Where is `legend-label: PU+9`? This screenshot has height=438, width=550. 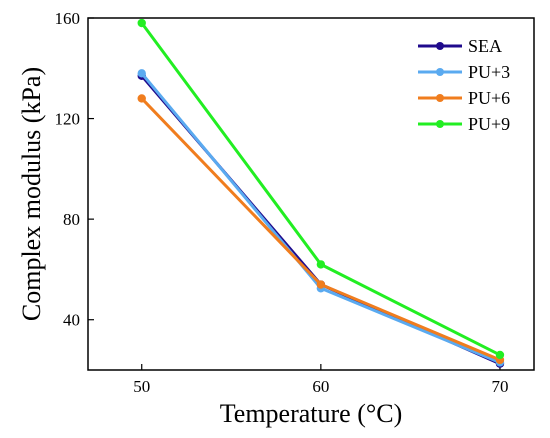 legend-label: PU+9 is located at coordinates (489, 124).